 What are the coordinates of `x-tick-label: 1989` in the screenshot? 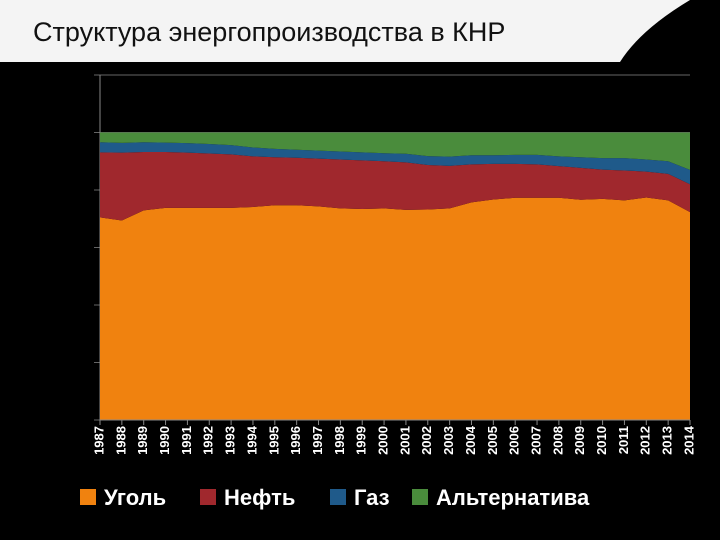 It's located at (142, 440).